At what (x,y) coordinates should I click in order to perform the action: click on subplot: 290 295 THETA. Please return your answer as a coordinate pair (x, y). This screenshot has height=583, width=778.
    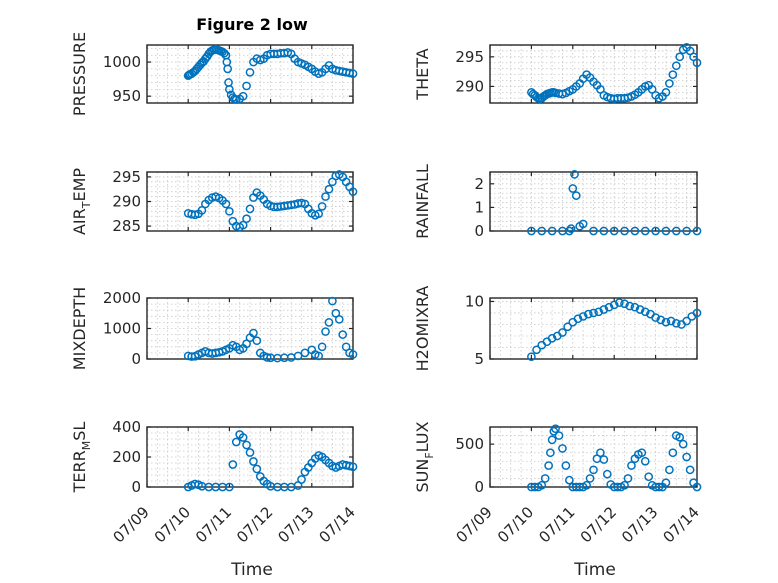
    Looking at the image, I should click on (557, 73).